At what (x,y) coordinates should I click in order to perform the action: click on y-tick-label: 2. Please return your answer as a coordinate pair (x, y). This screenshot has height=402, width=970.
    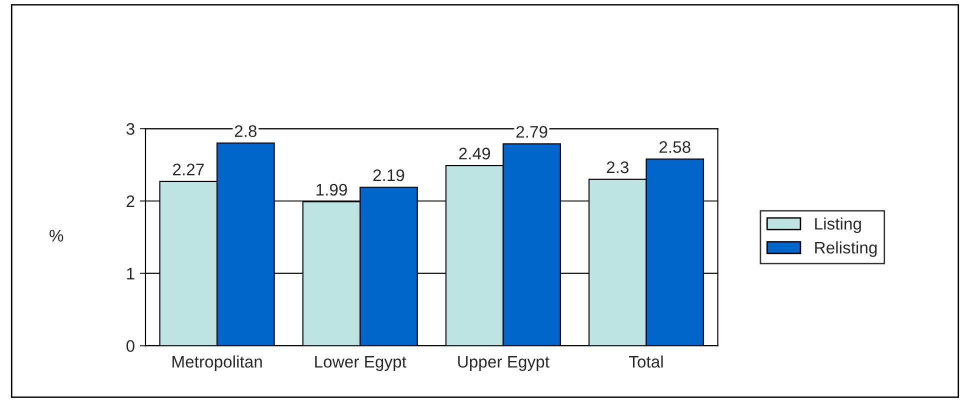
    Looking at the image, I should click on (130, 201).